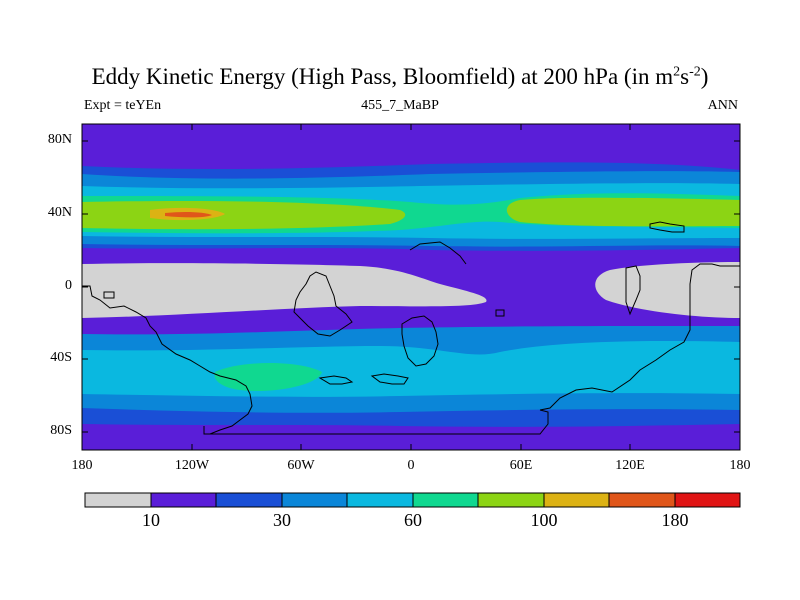 The width and height of the screenshot is (800, 600). Describe the element at coordinates (123, 105) in the screenshot. I see `experiment-label: Expt = teYEn` at that location.